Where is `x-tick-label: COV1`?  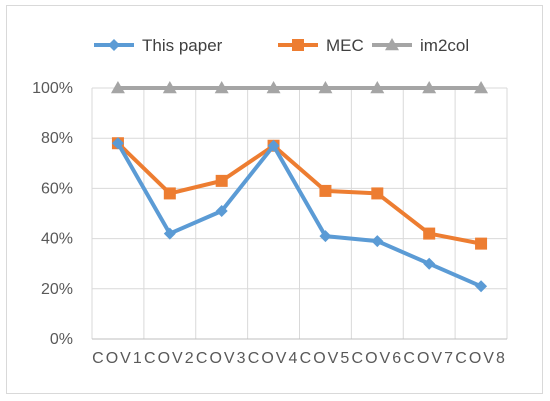
x-tick-label: COV1 is located at coordinates (118, 358).